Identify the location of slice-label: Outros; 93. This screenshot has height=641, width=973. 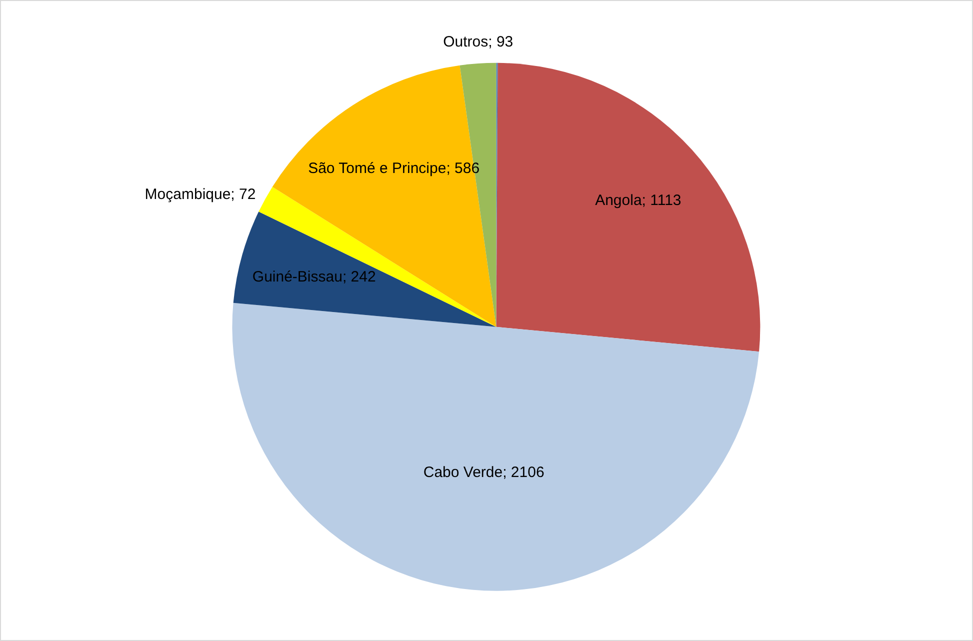
(478, 42).